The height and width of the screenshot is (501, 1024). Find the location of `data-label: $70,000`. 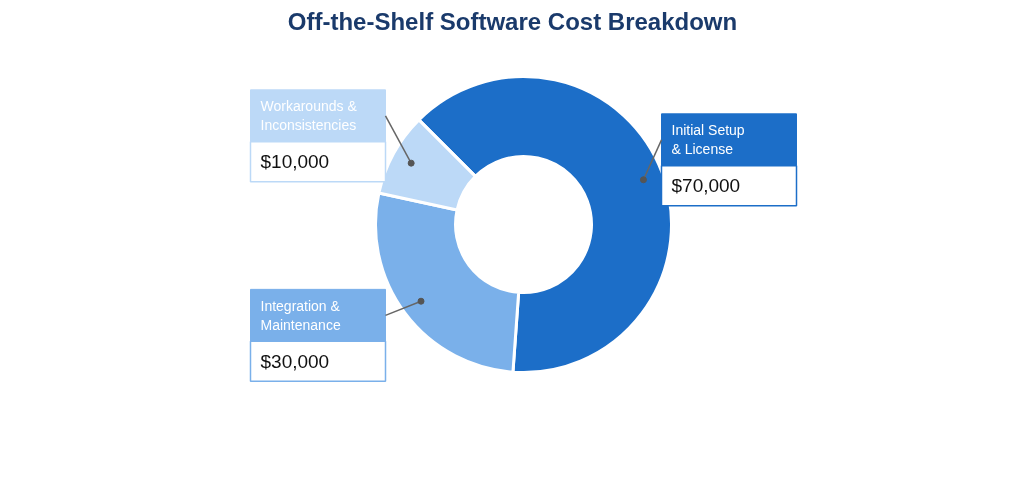

data-label: $70,000 is located at coordinates (706, 186).